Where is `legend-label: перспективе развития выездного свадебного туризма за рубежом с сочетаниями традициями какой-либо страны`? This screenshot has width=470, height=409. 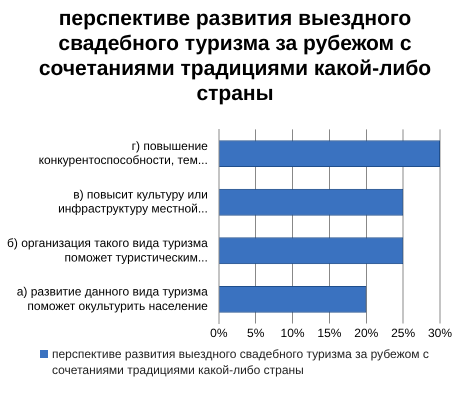
legend-label: перспективе развития выездного свадебного туризма за рубежом с сочетаниями традициями какой-либо страны is located at coordinates (241, 362).